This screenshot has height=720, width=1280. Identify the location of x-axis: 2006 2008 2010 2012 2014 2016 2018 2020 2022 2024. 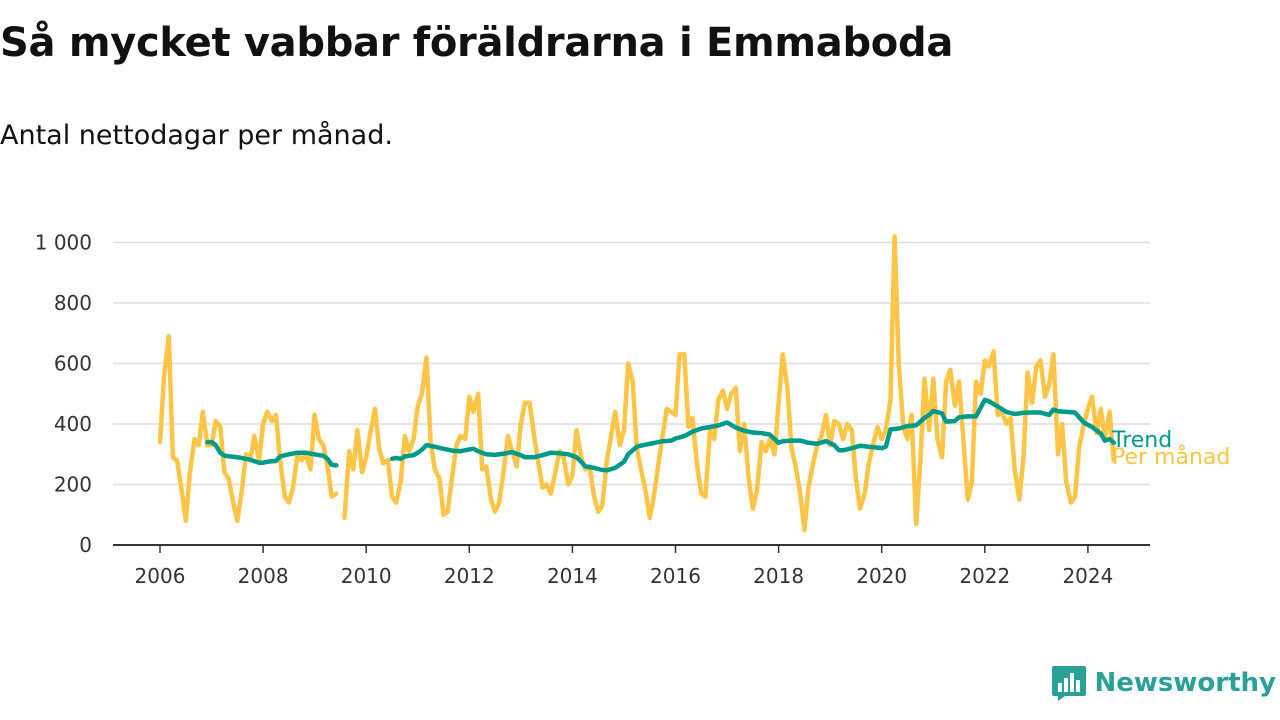
(631, 566).